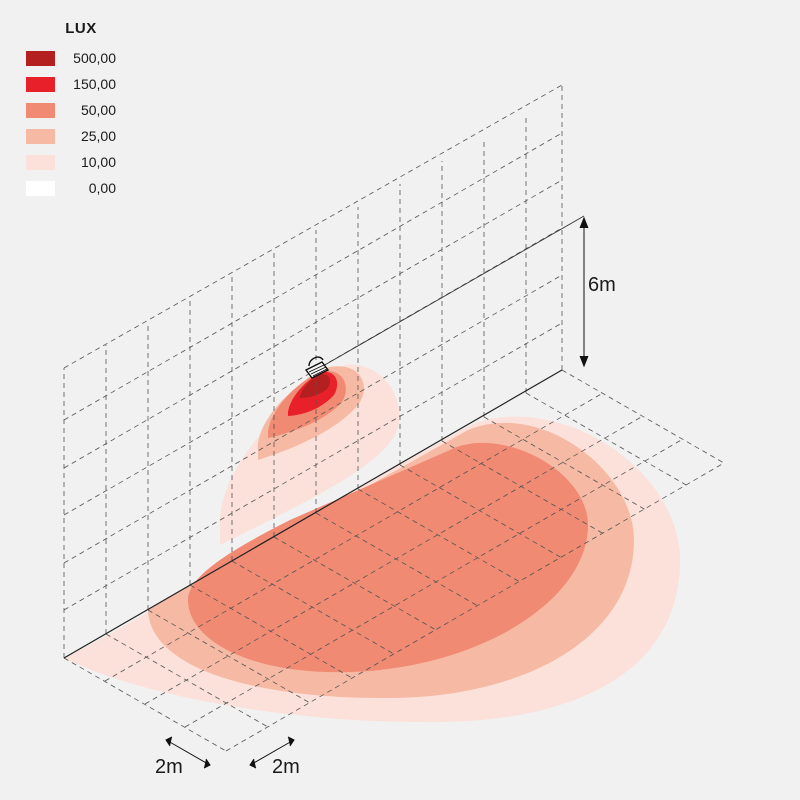 The image size is (800, 800). Describe the element at coordinates (71, 84) in the screenshot. I see `legend-item: 150,00` at that location.